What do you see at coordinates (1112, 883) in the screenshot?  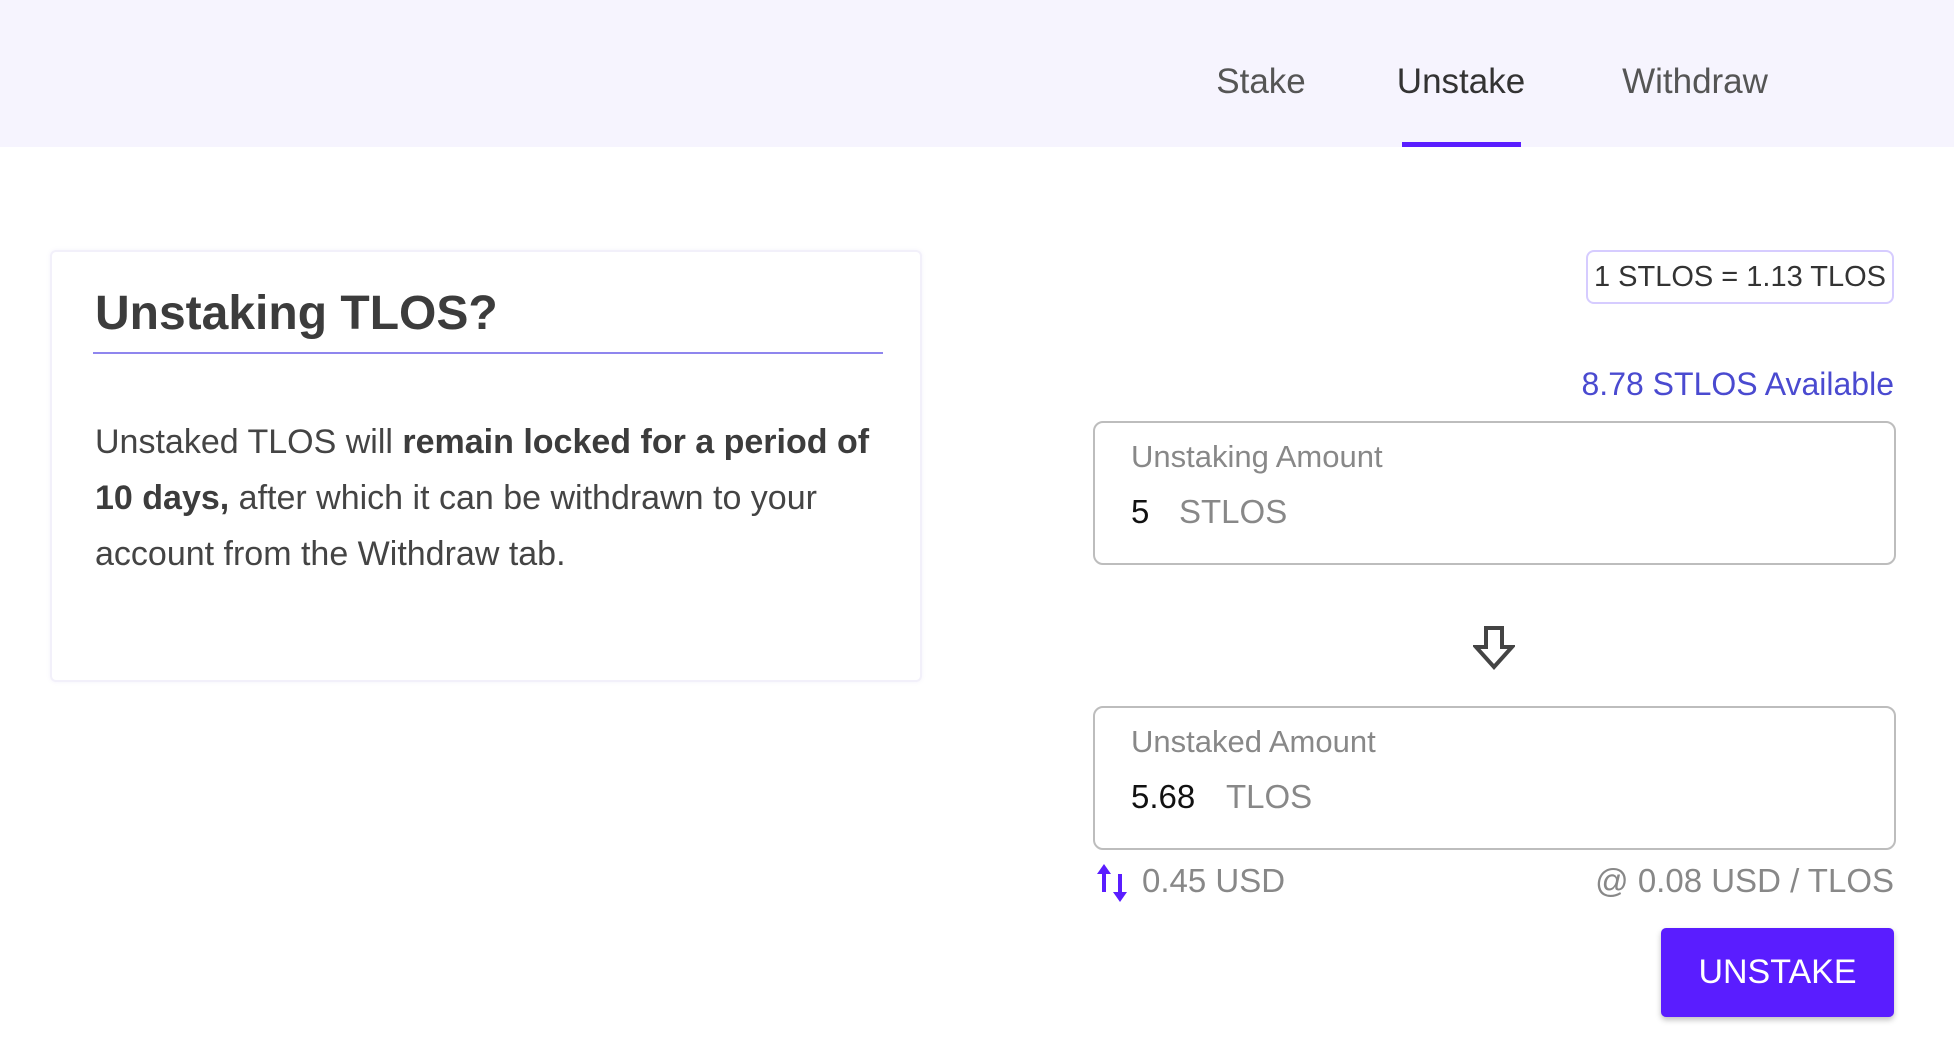 I see `swap-currency-icon` at bounding box center [1112, 883].